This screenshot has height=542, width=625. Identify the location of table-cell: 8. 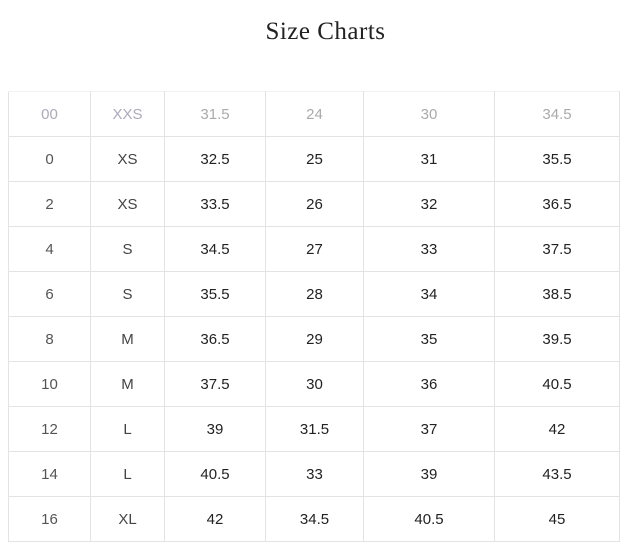
(49, 339).